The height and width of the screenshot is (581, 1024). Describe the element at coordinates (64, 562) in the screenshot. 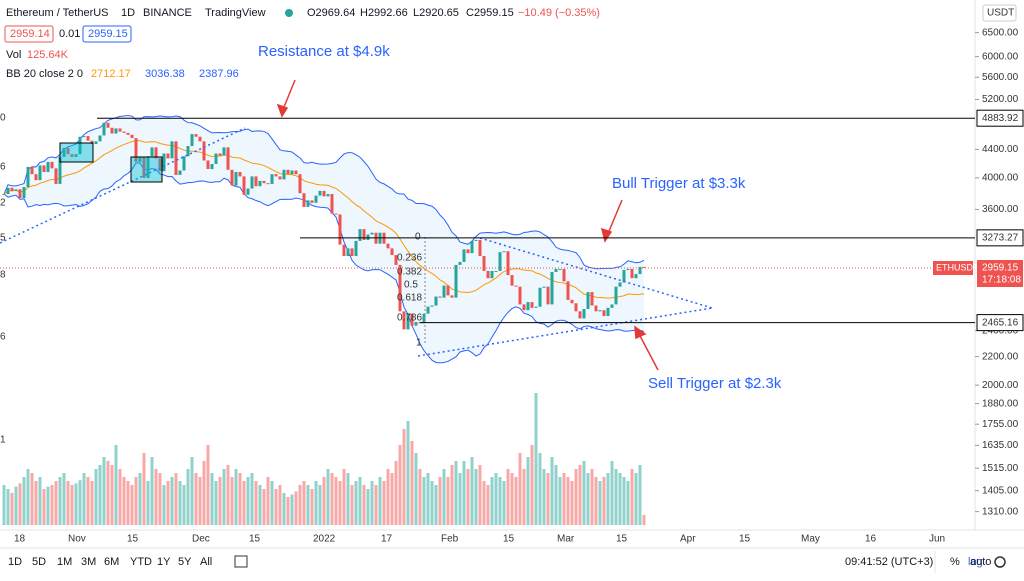

I see `range-button: 1M` at that location.